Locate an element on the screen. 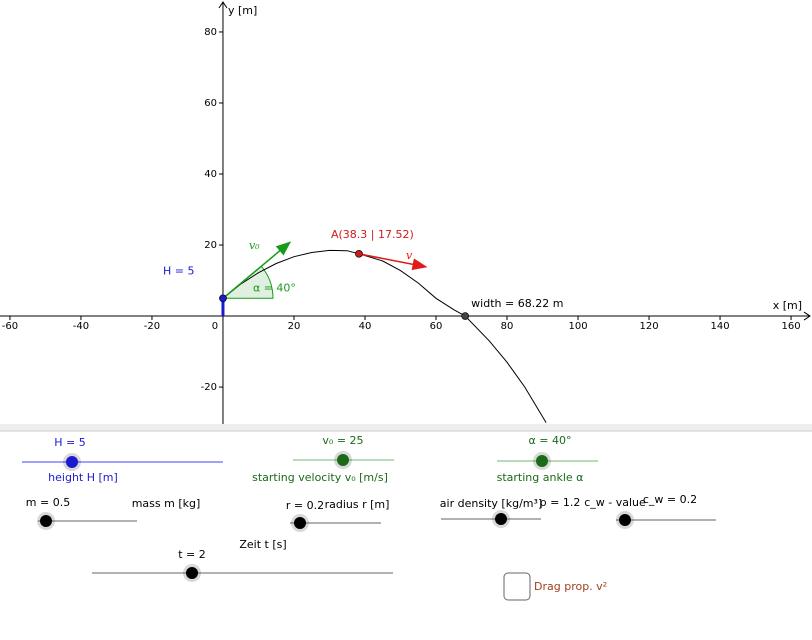 Image resolution: width=812 pixels, height=640 pixels. slider-caption: c_w - value is located at coordinates (615, 502).